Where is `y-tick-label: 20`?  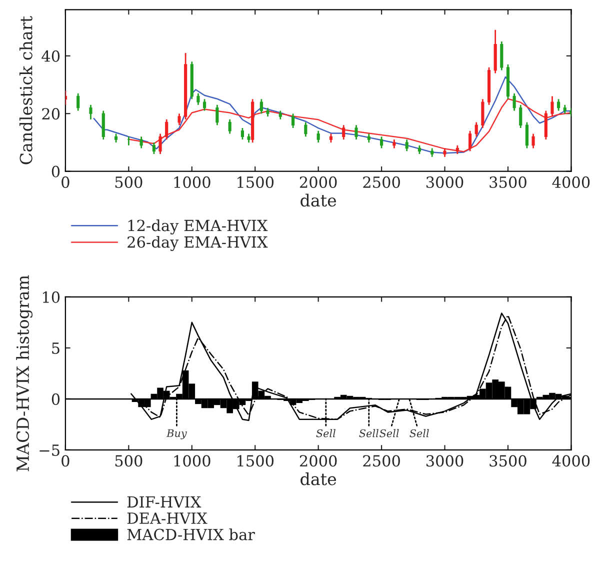
y-tick-label: 20 is located at coordinates (51, 114).